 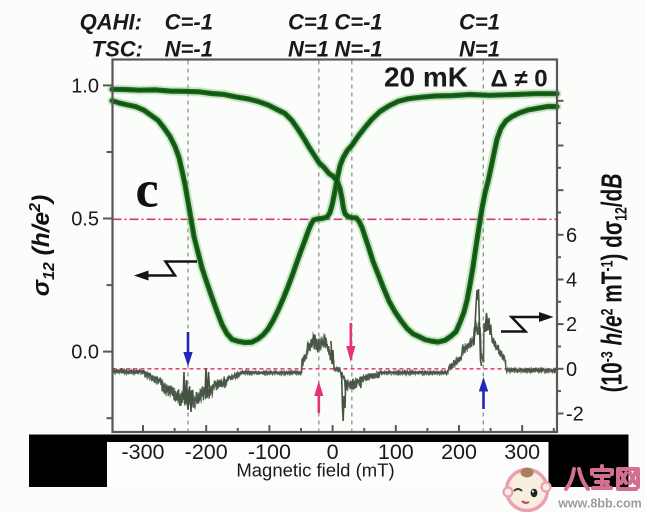 What do you see at coordinates (396, 452) in the screenshot?
I see `svg-text: 100` at bounding box center [396, 452].